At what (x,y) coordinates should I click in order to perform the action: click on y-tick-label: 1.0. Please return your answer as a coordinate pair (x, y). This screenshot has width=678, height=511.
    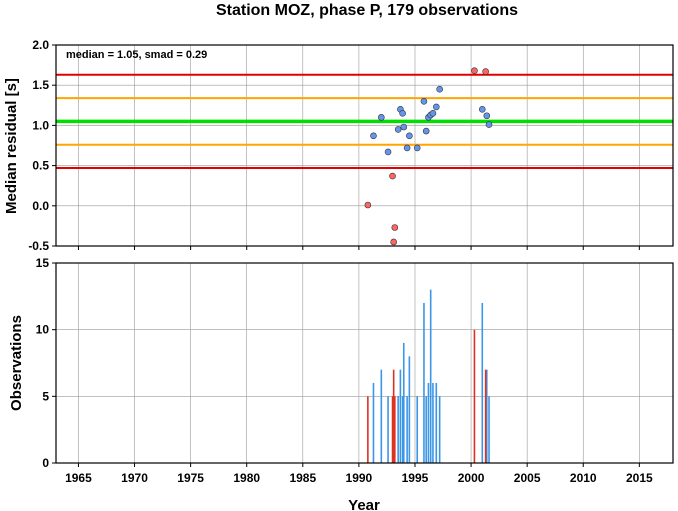
    Looking at the image, I should click on (40, 125).